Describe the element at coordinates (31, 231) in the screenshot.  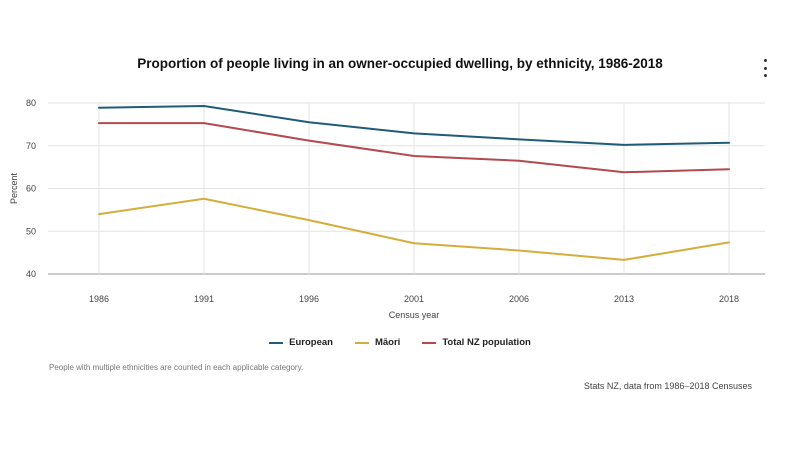
I see `y-tick-label-50: 50` at that location.